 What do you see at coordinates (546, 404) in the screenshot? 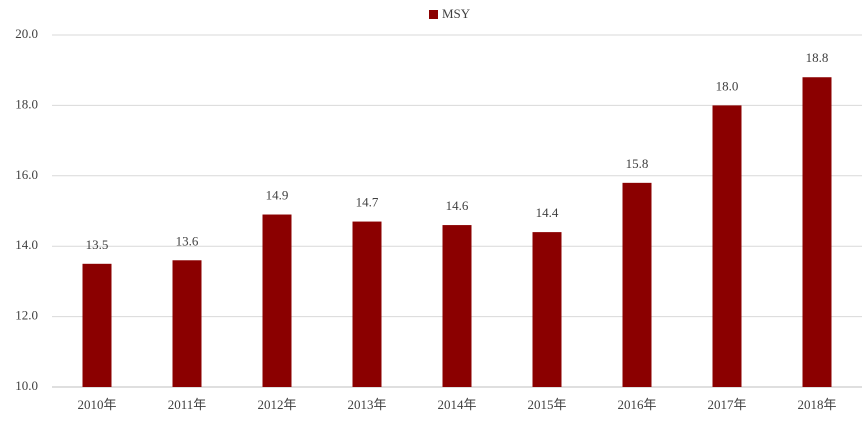
I see `x-tick-label: 2015年` at bounding box center [546, 404].